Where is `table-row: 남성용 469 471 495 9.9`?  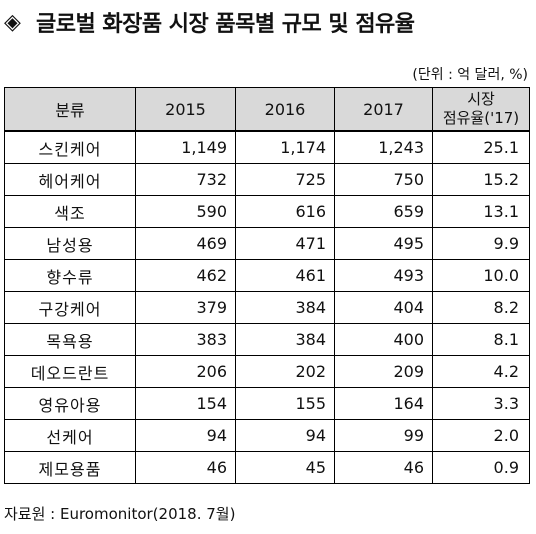 table-row: 남성용 469 471 495 9.9 is located at coordinates (267, 243).